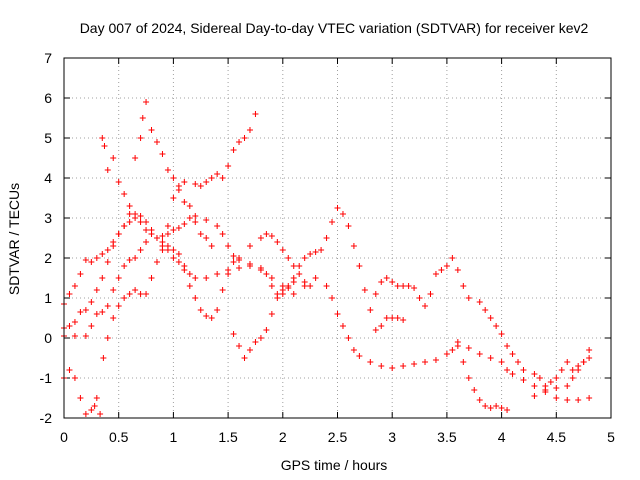  What do you see at coordinates (338, 437) in the screenshot?
I see `x-tick-label: 2.5` at bounding box center [338, 437].